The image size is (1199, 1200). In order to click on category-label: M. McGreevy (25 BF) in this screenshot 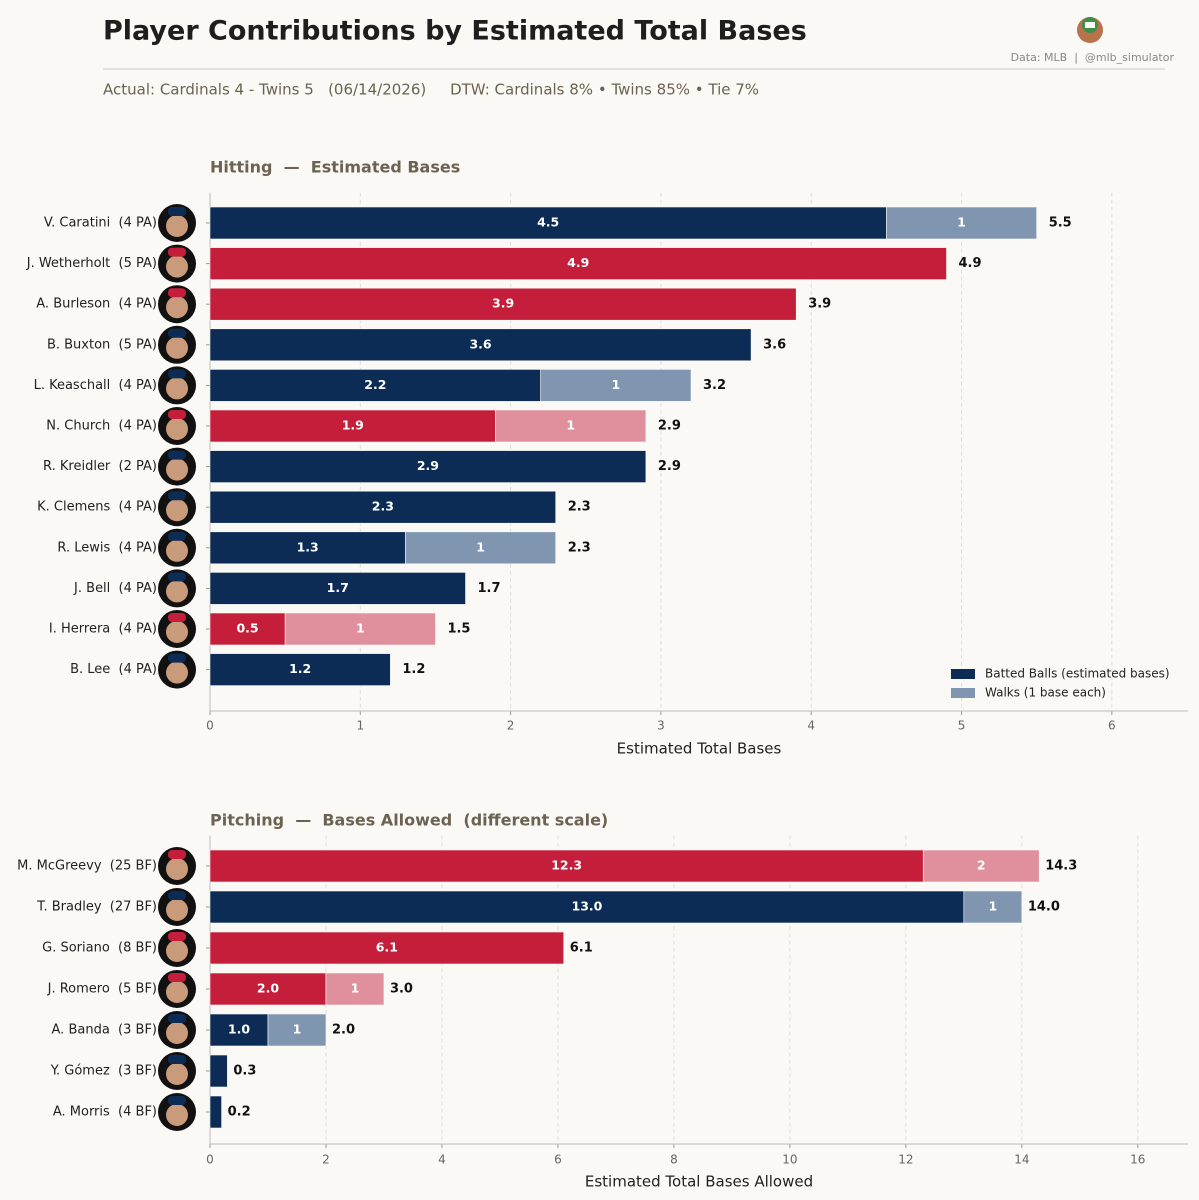, I will do `click(87, 866)`.